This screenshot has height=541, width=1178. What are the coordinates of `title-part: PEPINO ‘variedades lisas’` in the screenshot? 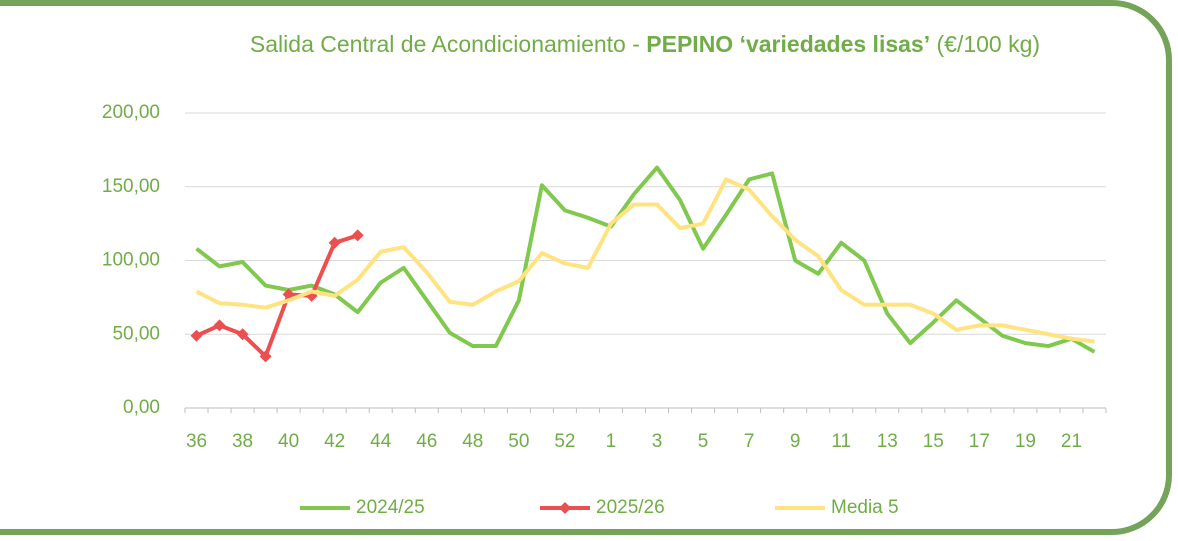 It's located at (788, 44).